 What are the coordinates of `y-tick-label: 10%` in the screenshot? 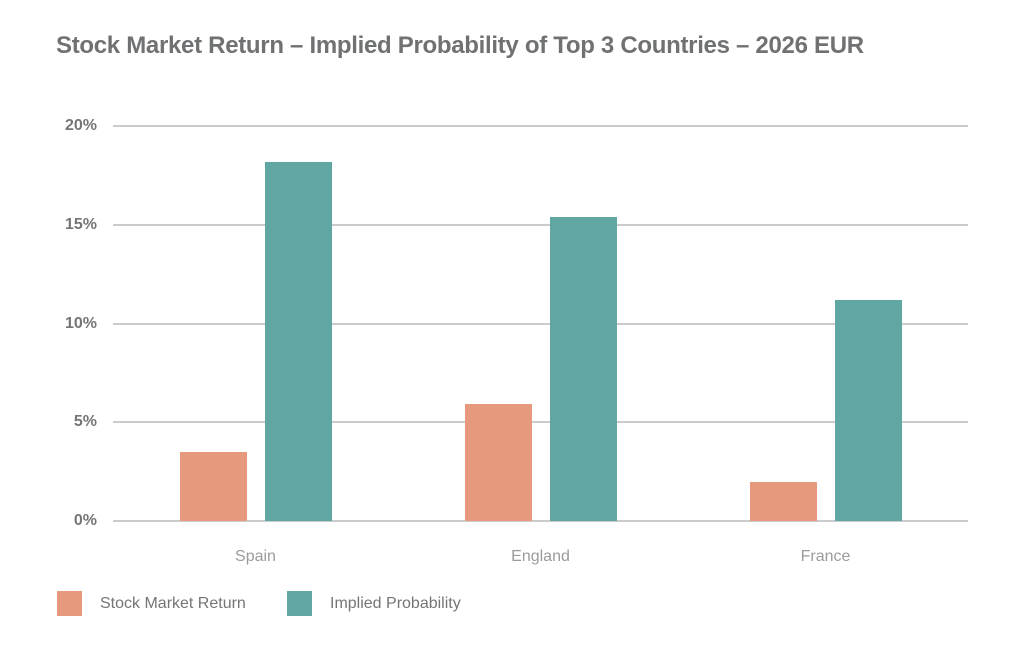 It's located at (80, 323).